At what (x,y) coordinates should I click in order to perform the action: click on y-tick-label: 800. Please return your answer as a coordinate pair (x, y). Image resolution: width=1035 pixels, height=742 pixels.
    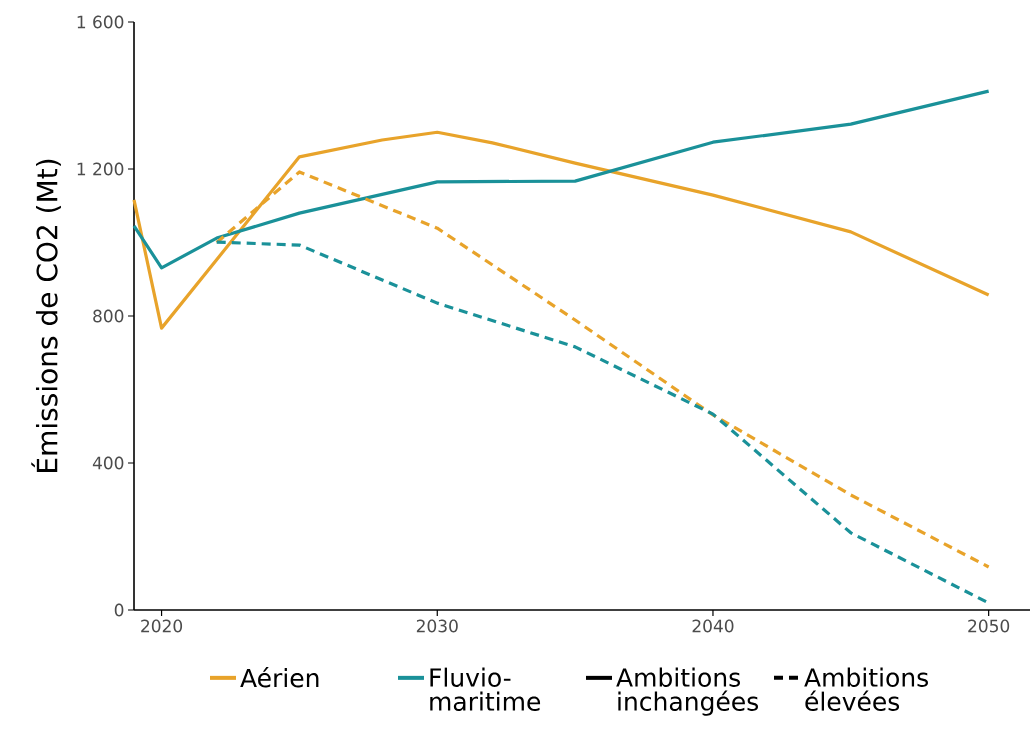
    Looking at the image, I should click on (108, 316).